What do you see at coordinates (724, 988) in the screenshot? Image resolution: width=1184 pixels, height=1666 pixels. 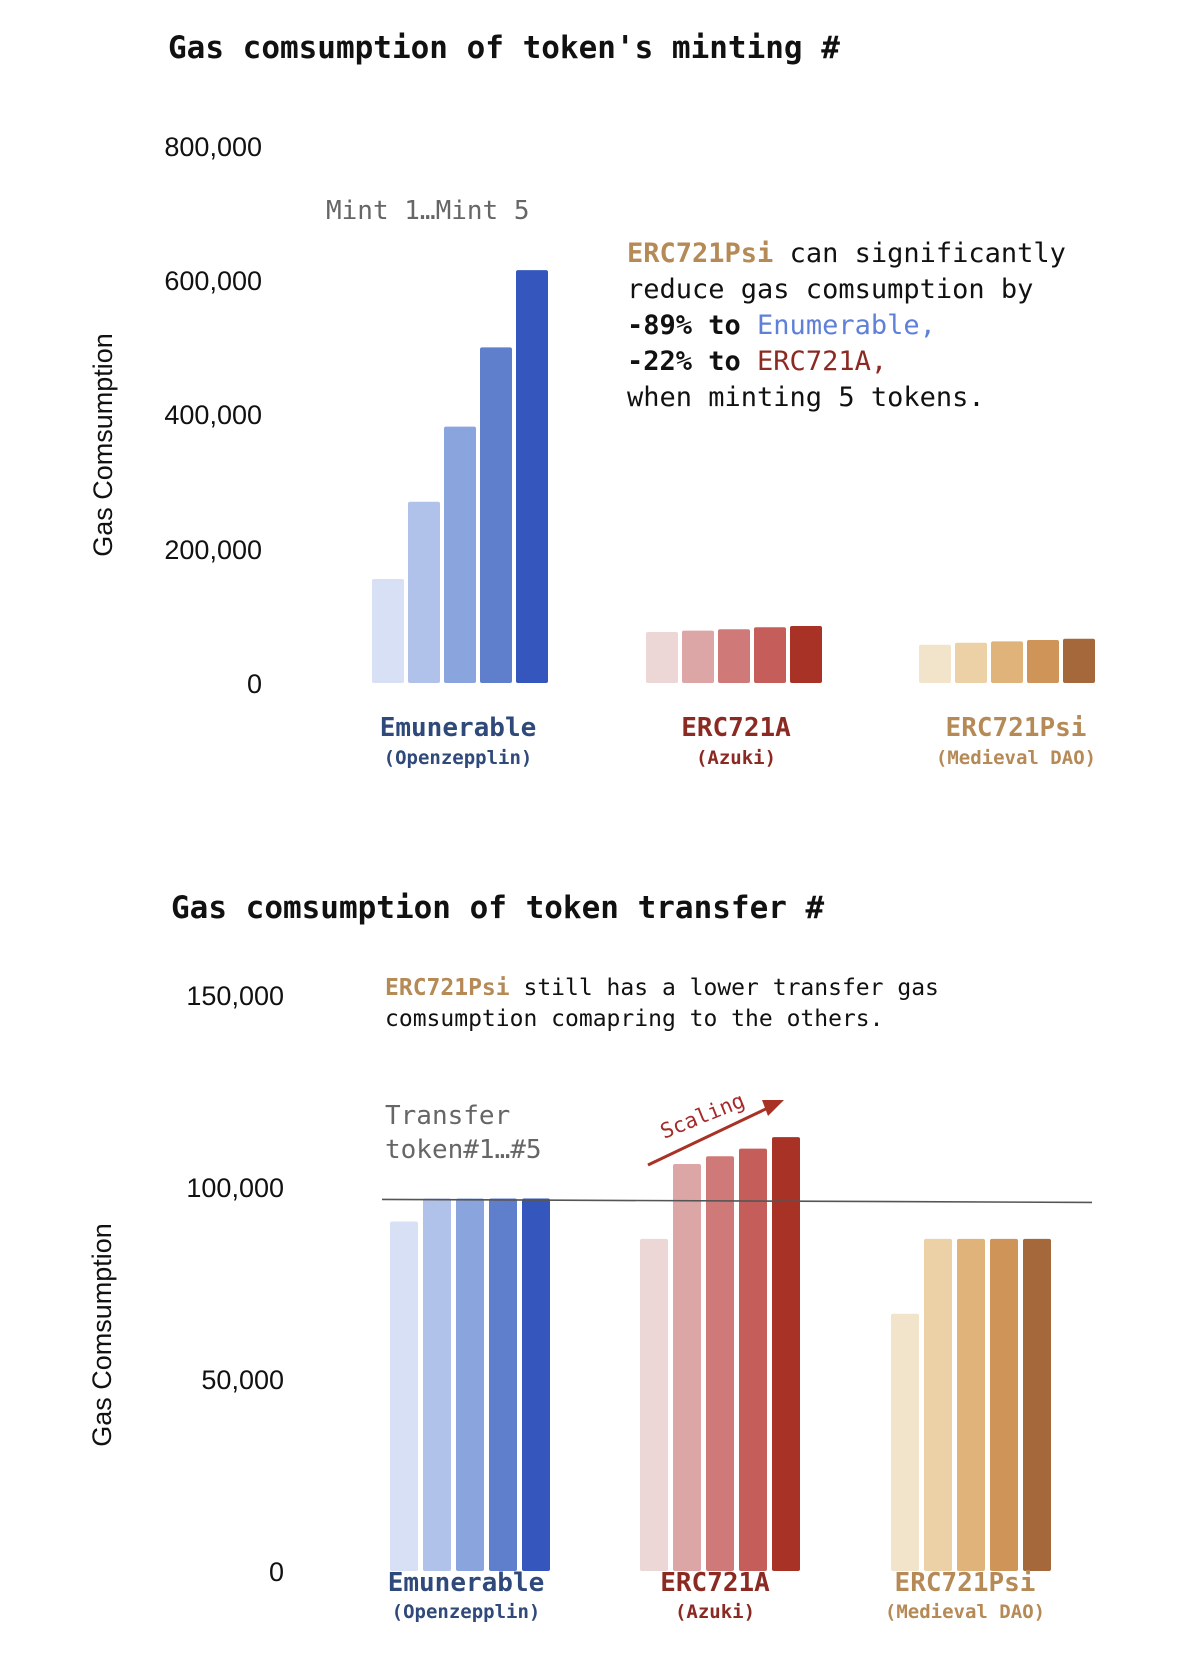 I see `transfer-annotation-l1b: still has a lower transfer gas` at bounding box center [724, 988].